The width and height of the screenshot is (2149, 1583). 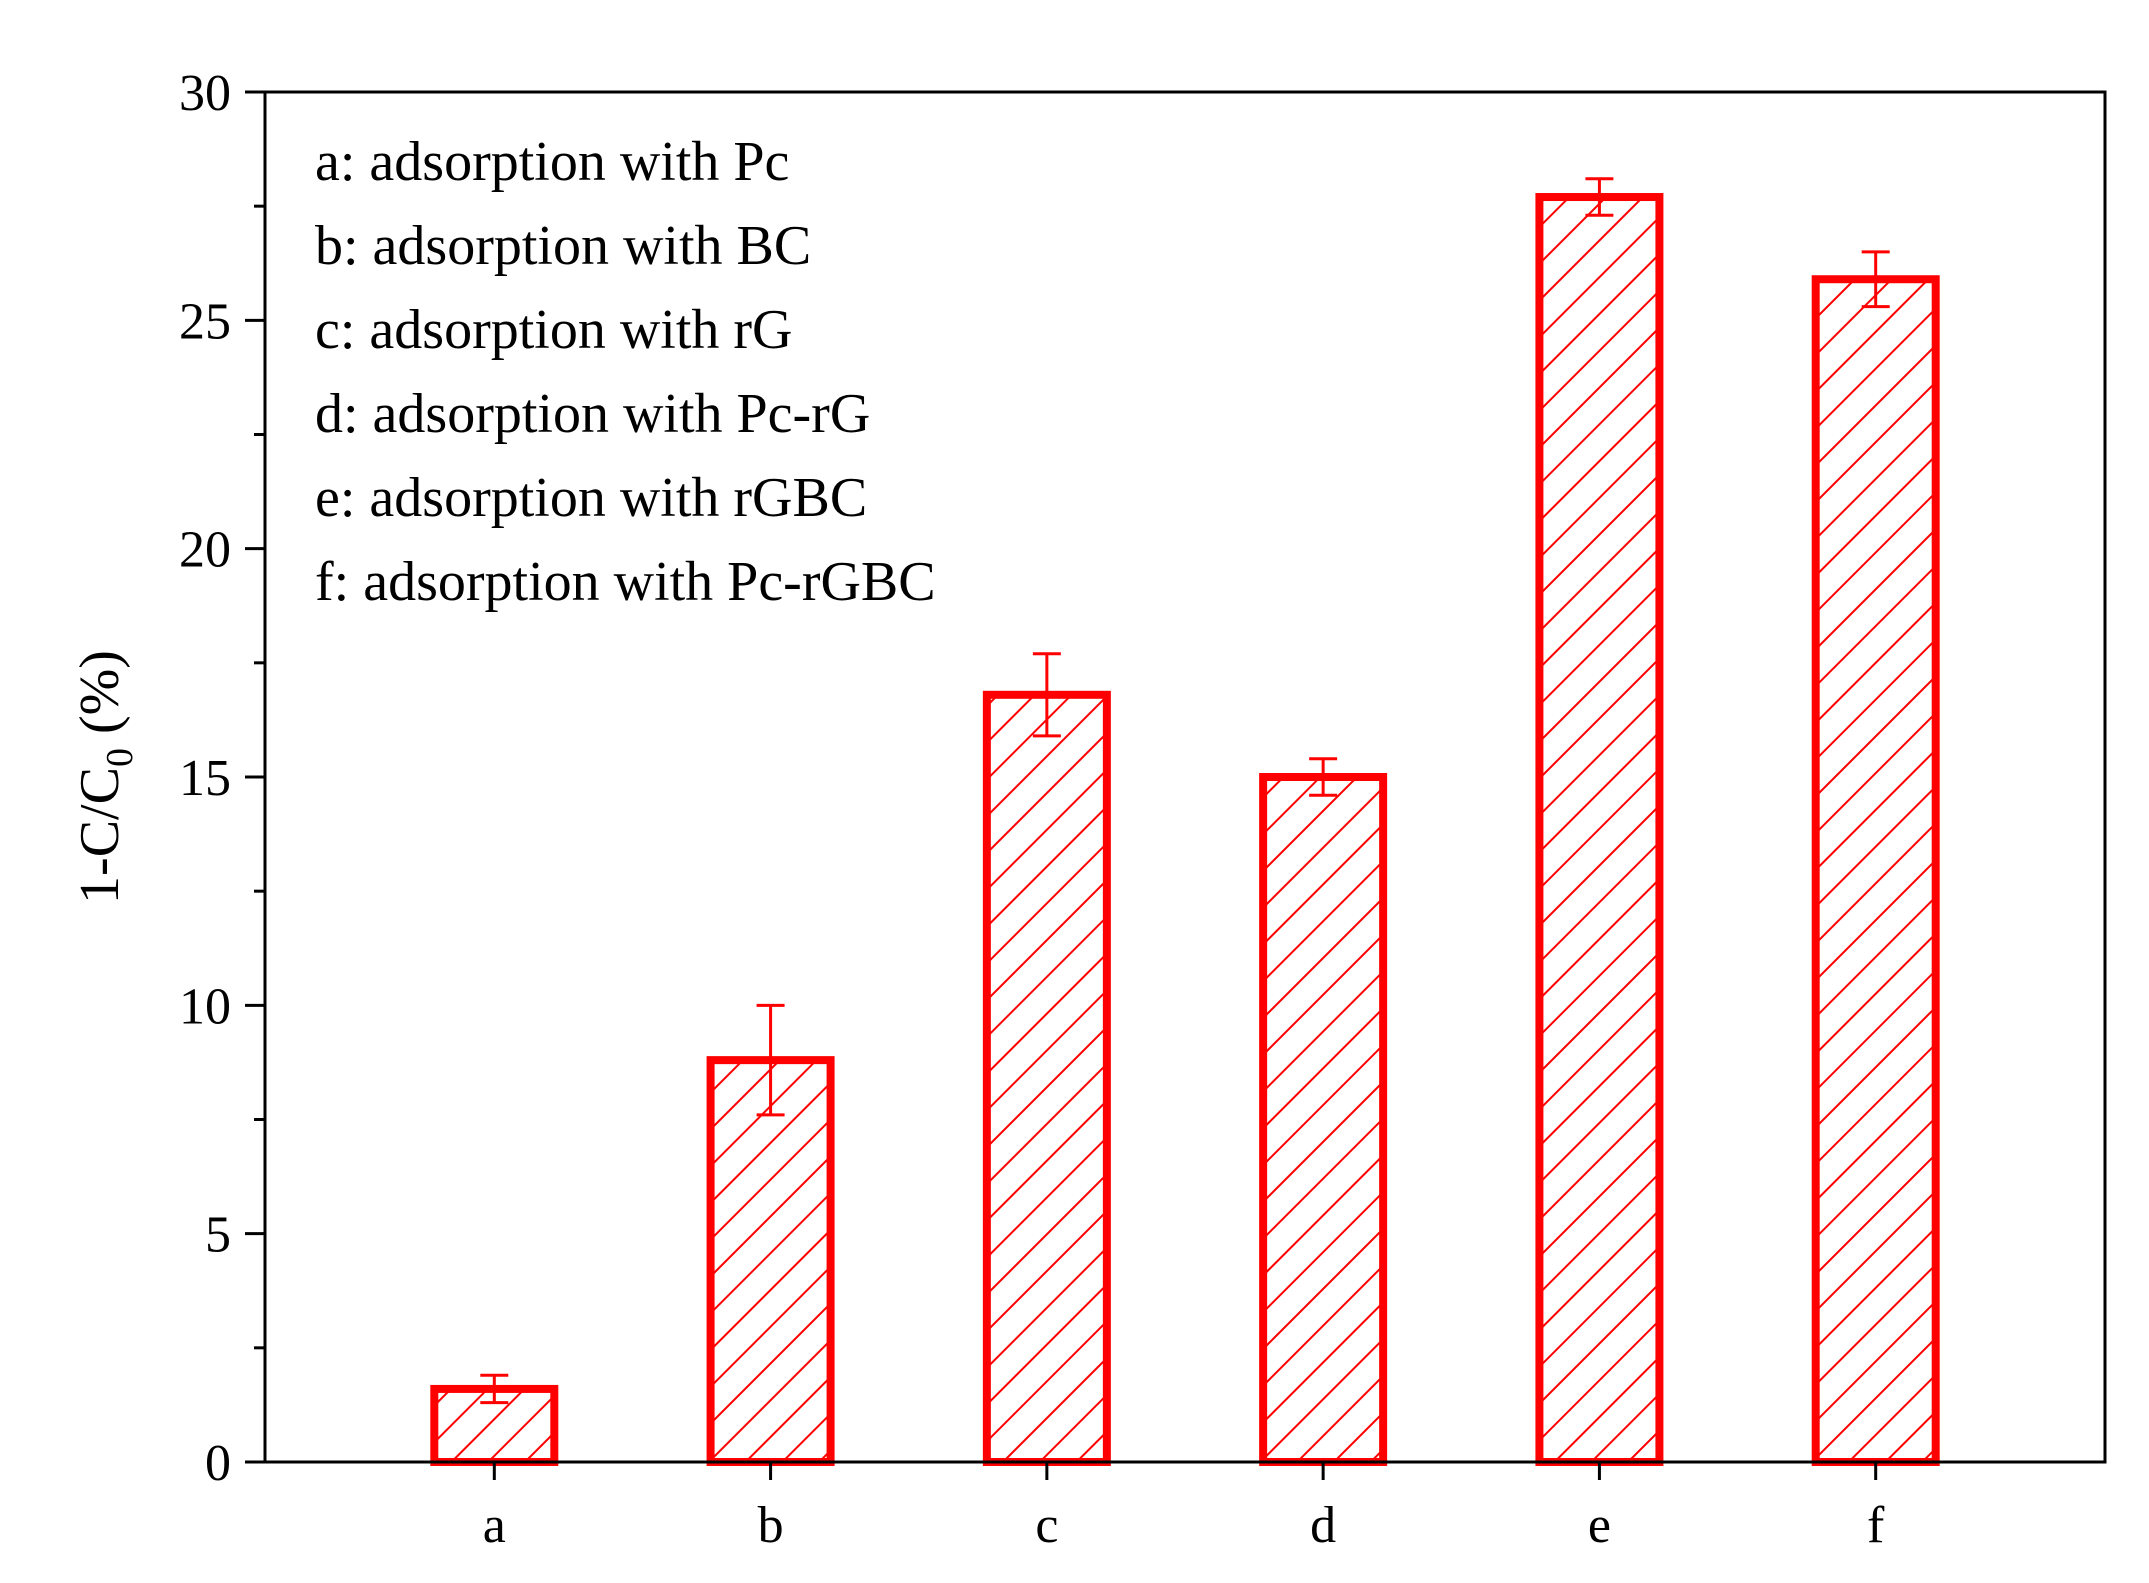 I want to click on x-tick-label-f: f, so click(x=1876, y=1525).